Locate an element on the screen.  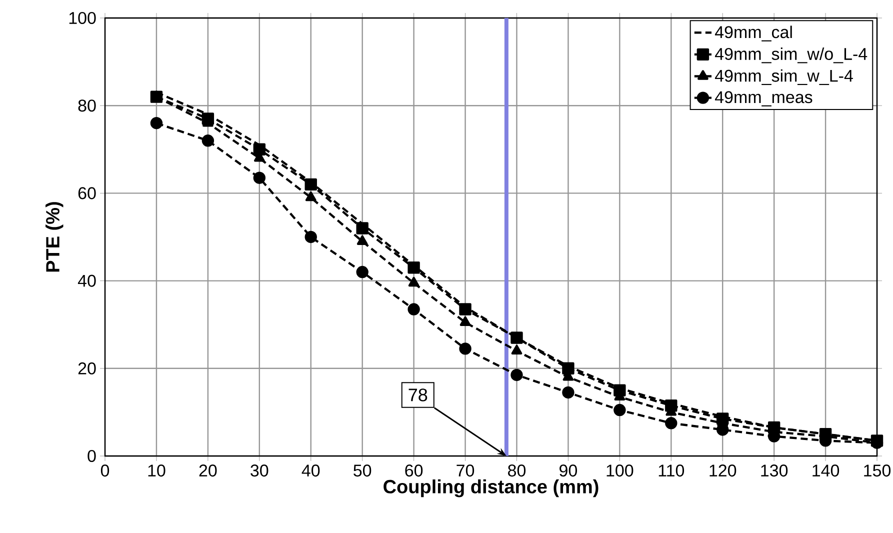
x-tick-label: 60 is located at coordinates (414, 470).